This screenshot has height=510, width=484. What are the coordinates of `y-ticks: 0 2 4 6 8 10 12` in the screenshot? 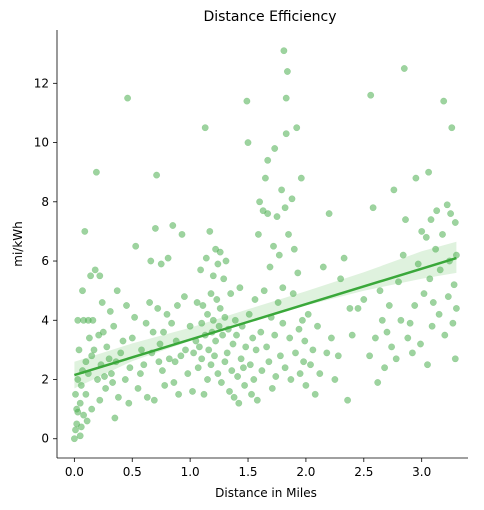 It's located at (45, 261).